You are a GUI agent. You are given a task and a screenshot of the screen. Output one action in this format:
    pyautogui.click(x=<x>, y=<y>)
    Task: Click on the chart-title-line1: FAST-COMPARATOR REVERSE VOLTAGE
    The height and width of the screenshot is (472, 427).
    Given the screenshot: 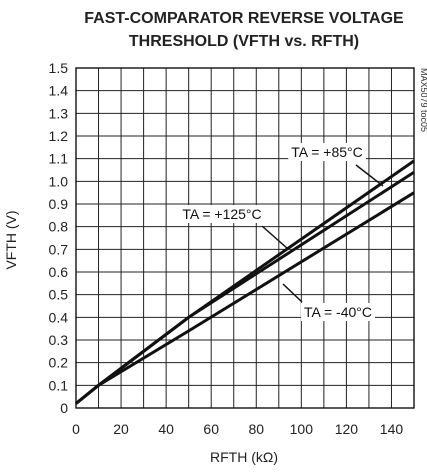 What is the action you would take?
    pyautogui.click(x=244, y=18)
    